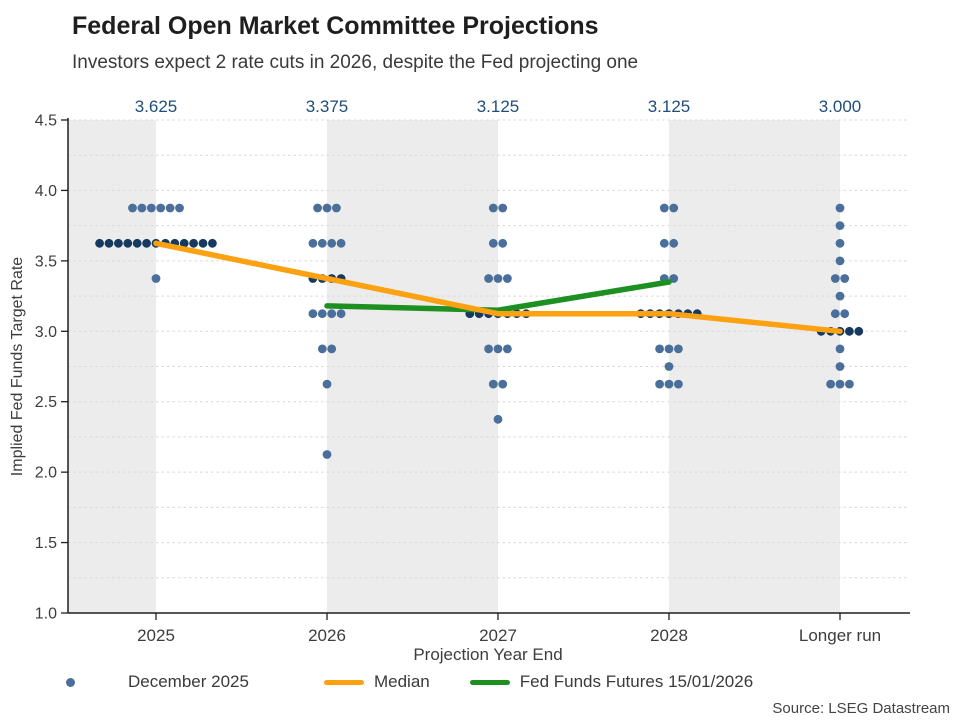 The width and height of the screenshot is (960, 720). Describe the element at coordinates (861, 708) in the screenshot. I see `source-attribution: Source: LSEG Datastream` at that location.